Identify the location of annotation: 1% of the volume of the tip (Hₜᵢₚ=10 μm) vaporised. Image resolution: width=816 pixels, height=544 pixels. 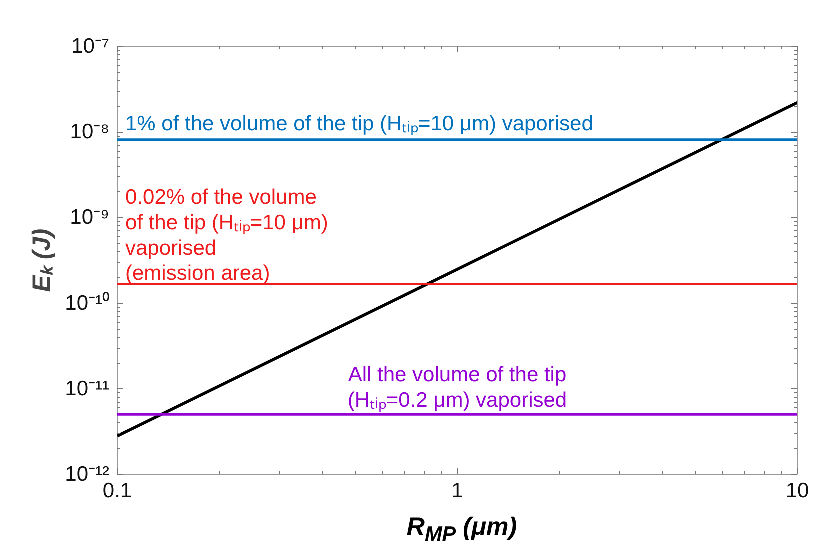
(360, 124).